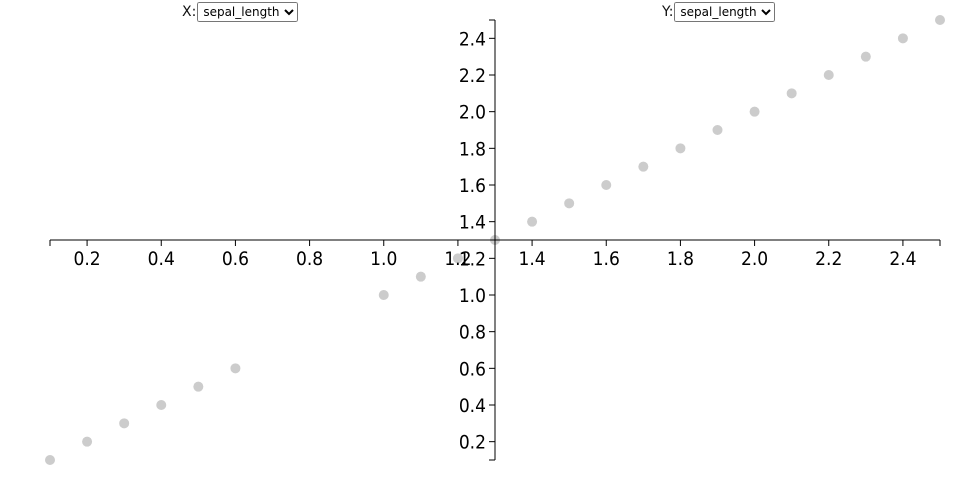 The image size is (960, 500). What do you see at coordinates (828, 259) in the screenshot?
I see `x-tick-label: 2.2` at bounding box center [828, 259].